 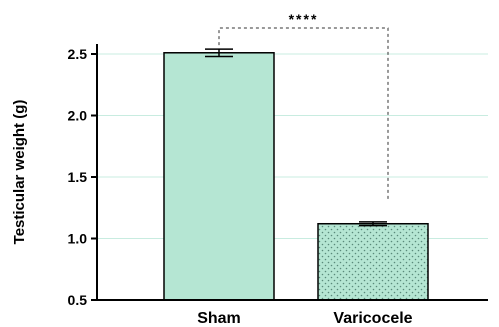 What do you see at coordinates (373, 261) in the screenshot?
I see `bar-varicocele` at bounding box center [373, 261].